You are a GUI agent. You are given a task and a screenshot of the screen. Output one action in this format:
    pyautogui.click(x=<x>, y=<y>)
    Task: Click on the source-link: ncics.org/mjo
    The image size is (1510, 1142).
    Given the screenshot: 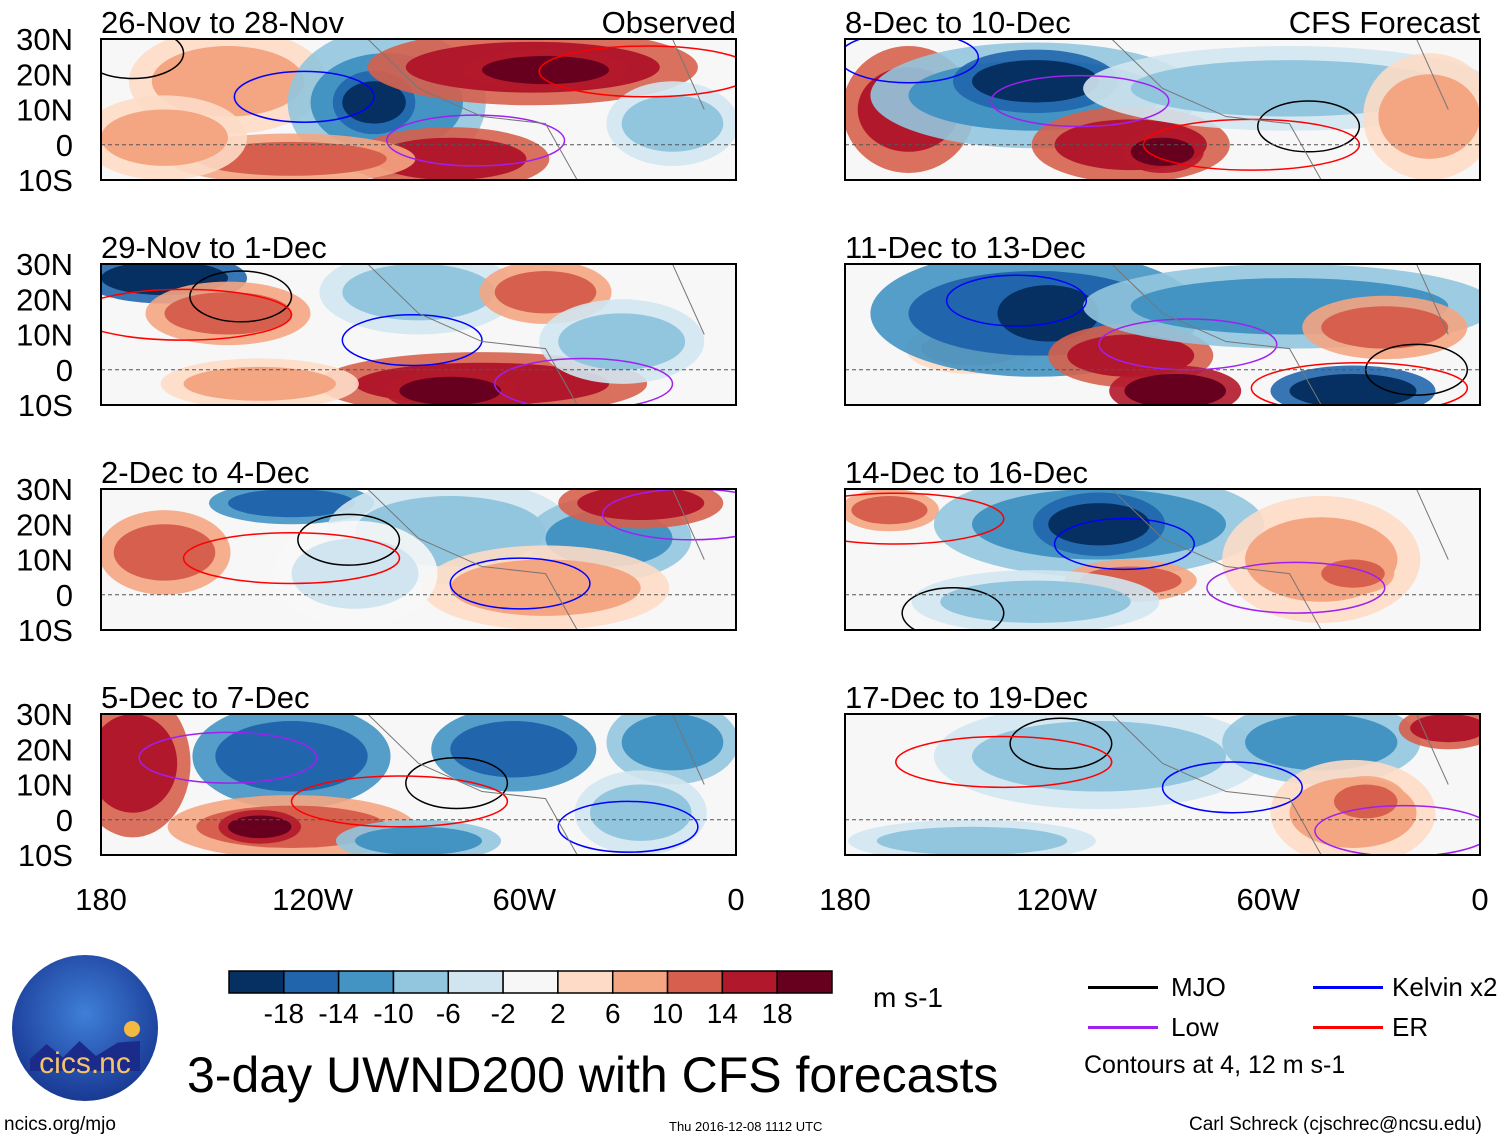 What is the action you would take?
    pyautogui.click(x=60, y=1124)
    